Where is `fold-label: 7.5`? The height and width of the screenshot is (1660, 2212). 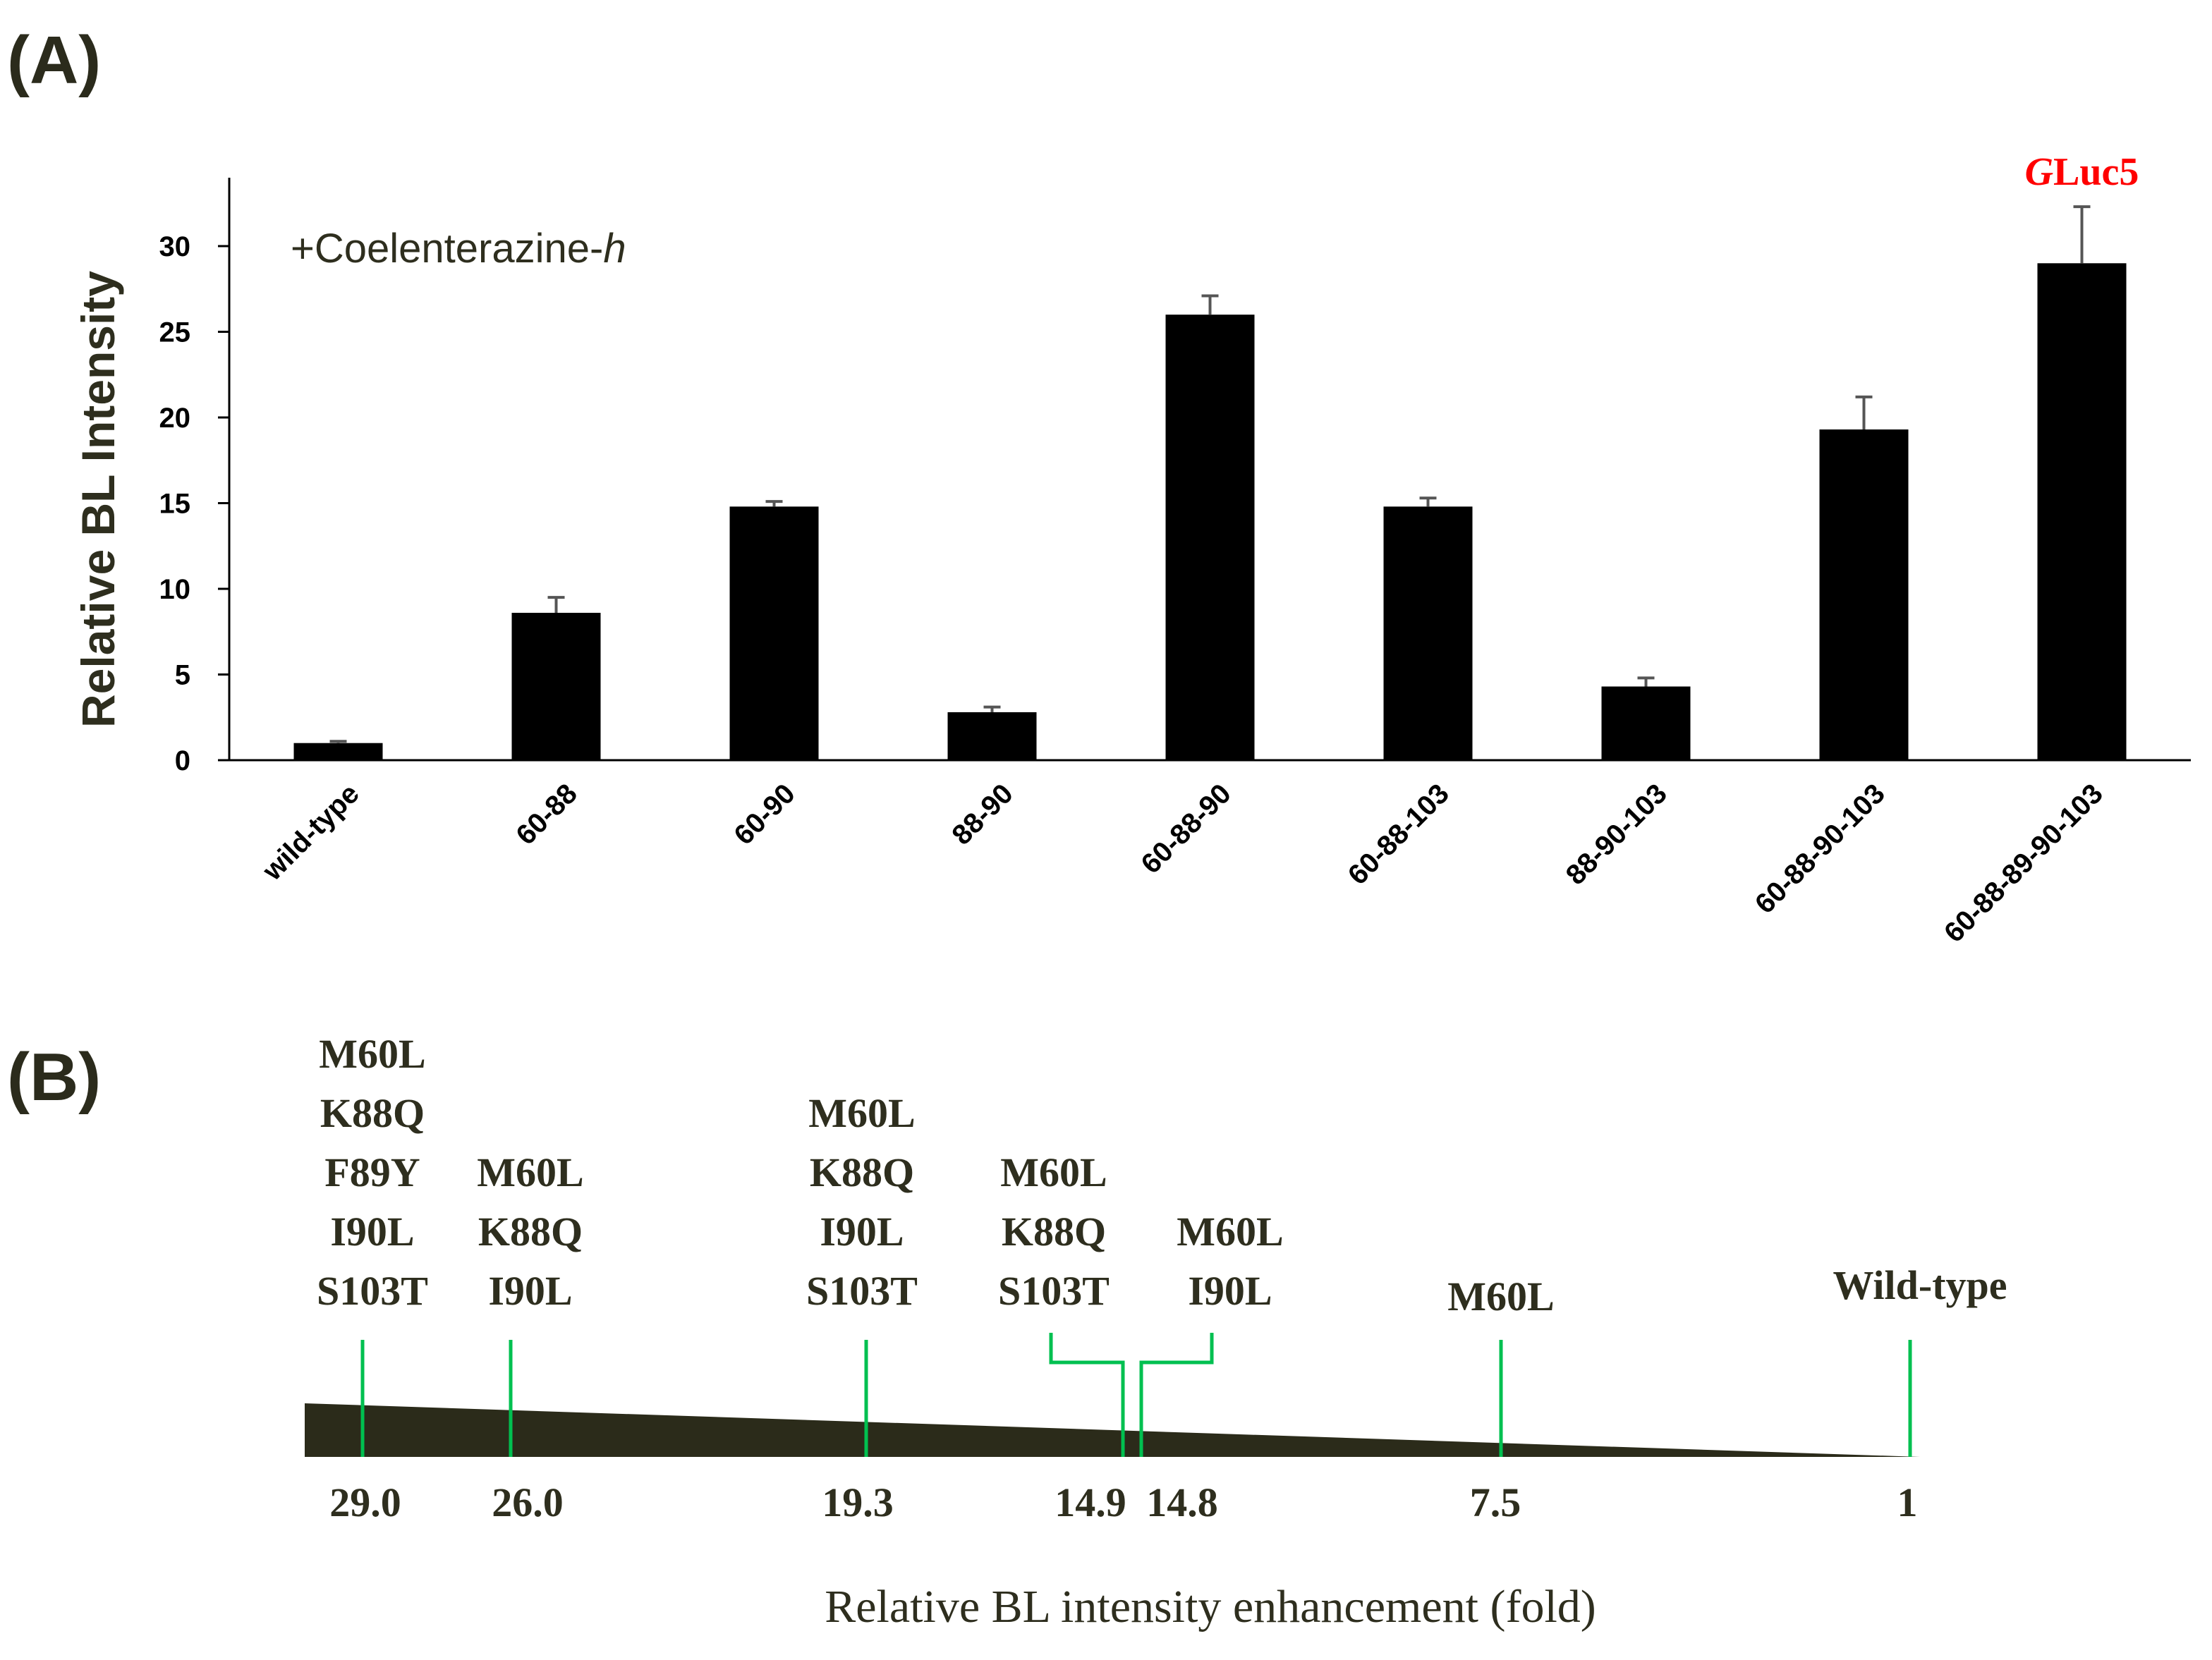
fold-label: 7.5 is located at coordinates (1496, 1502).